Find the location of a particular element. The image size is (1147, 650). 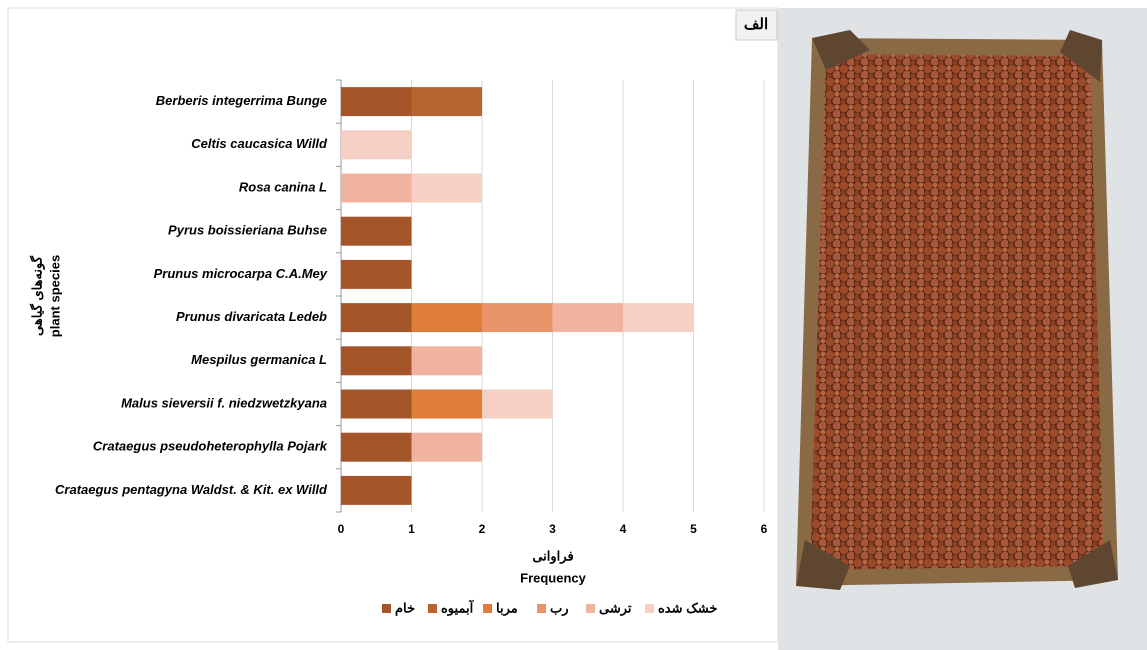

legend-label: خشک شده is located at coordinates (687, 607).